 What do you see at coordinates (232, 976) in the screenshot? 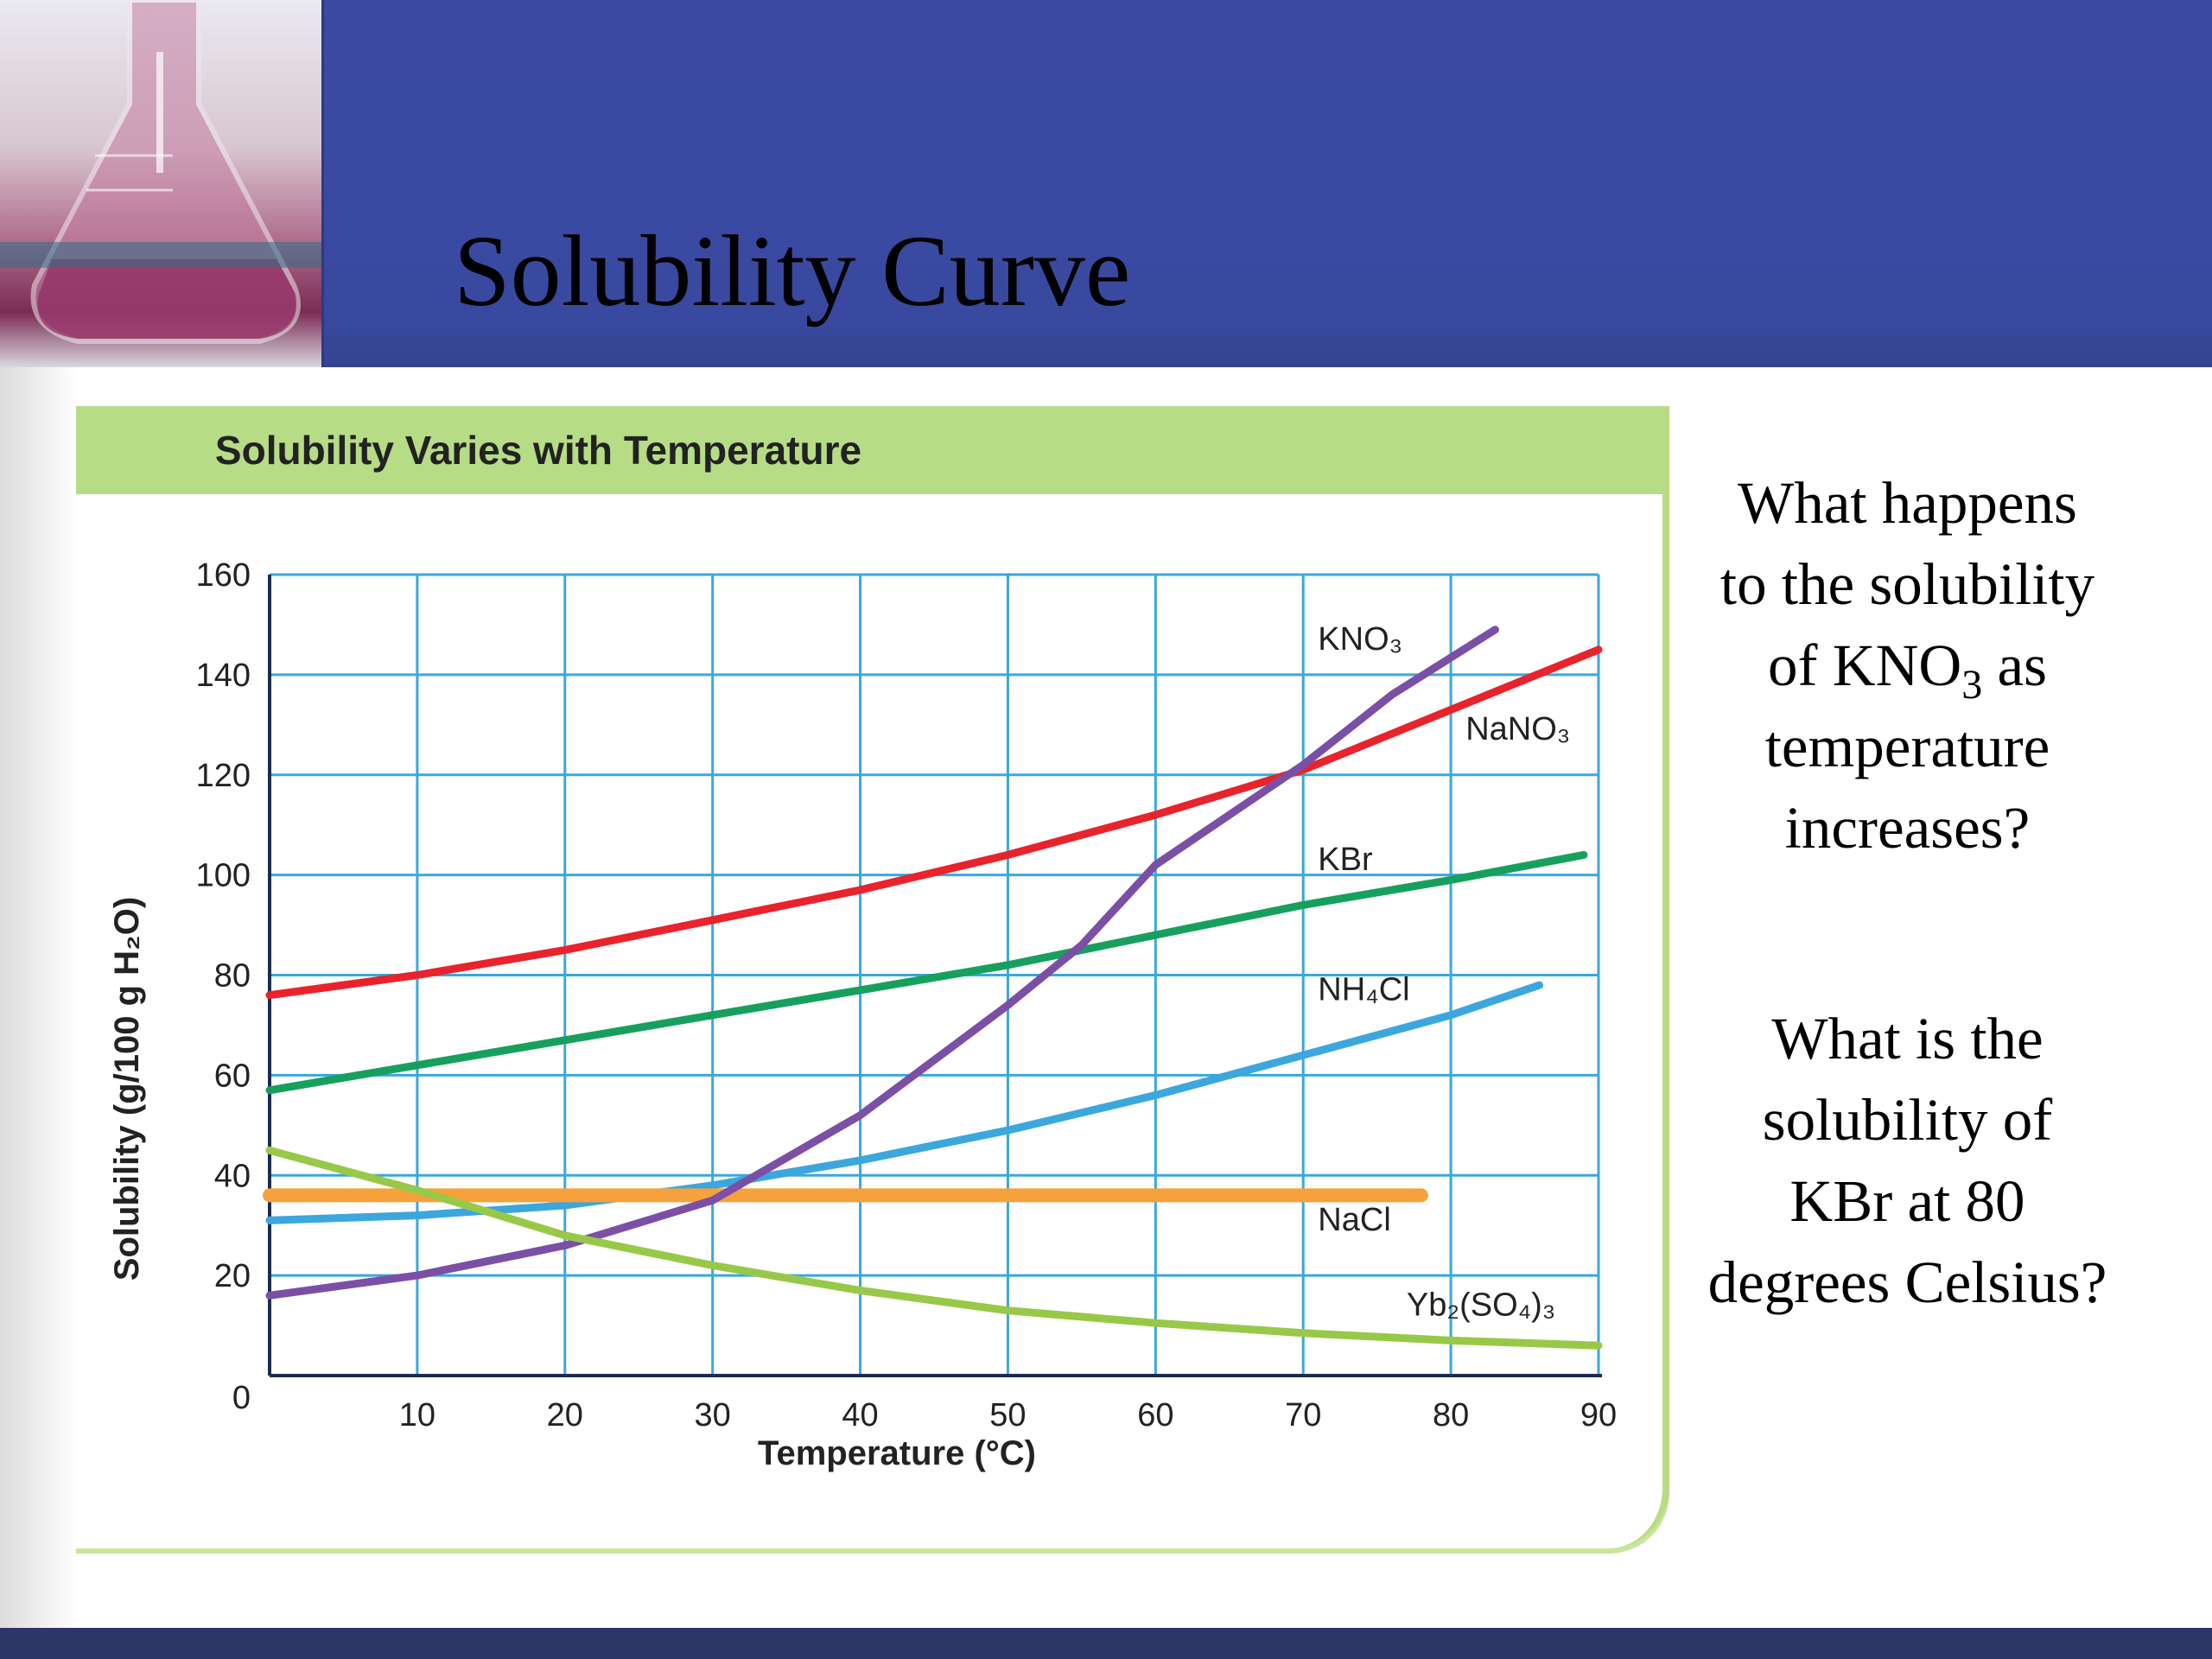
I see `y-tick-label-80: 80` at bounding box center [232, 976].